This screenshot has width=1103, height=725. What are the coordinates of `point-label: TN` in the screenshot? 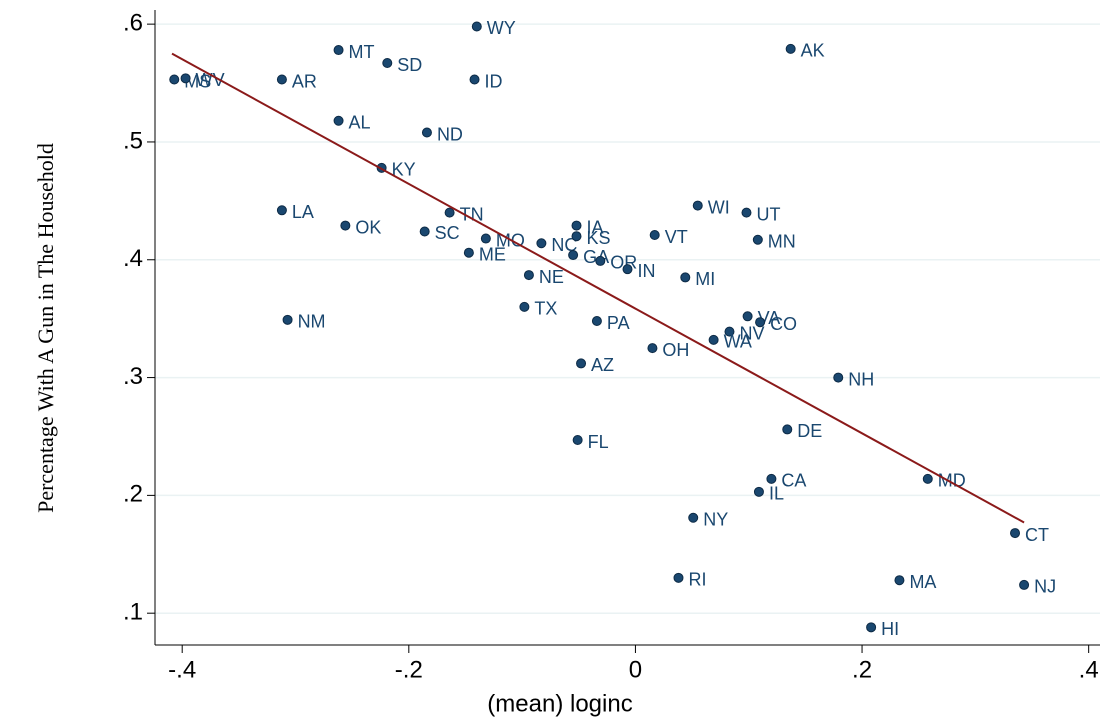 It's located at (472, 214).